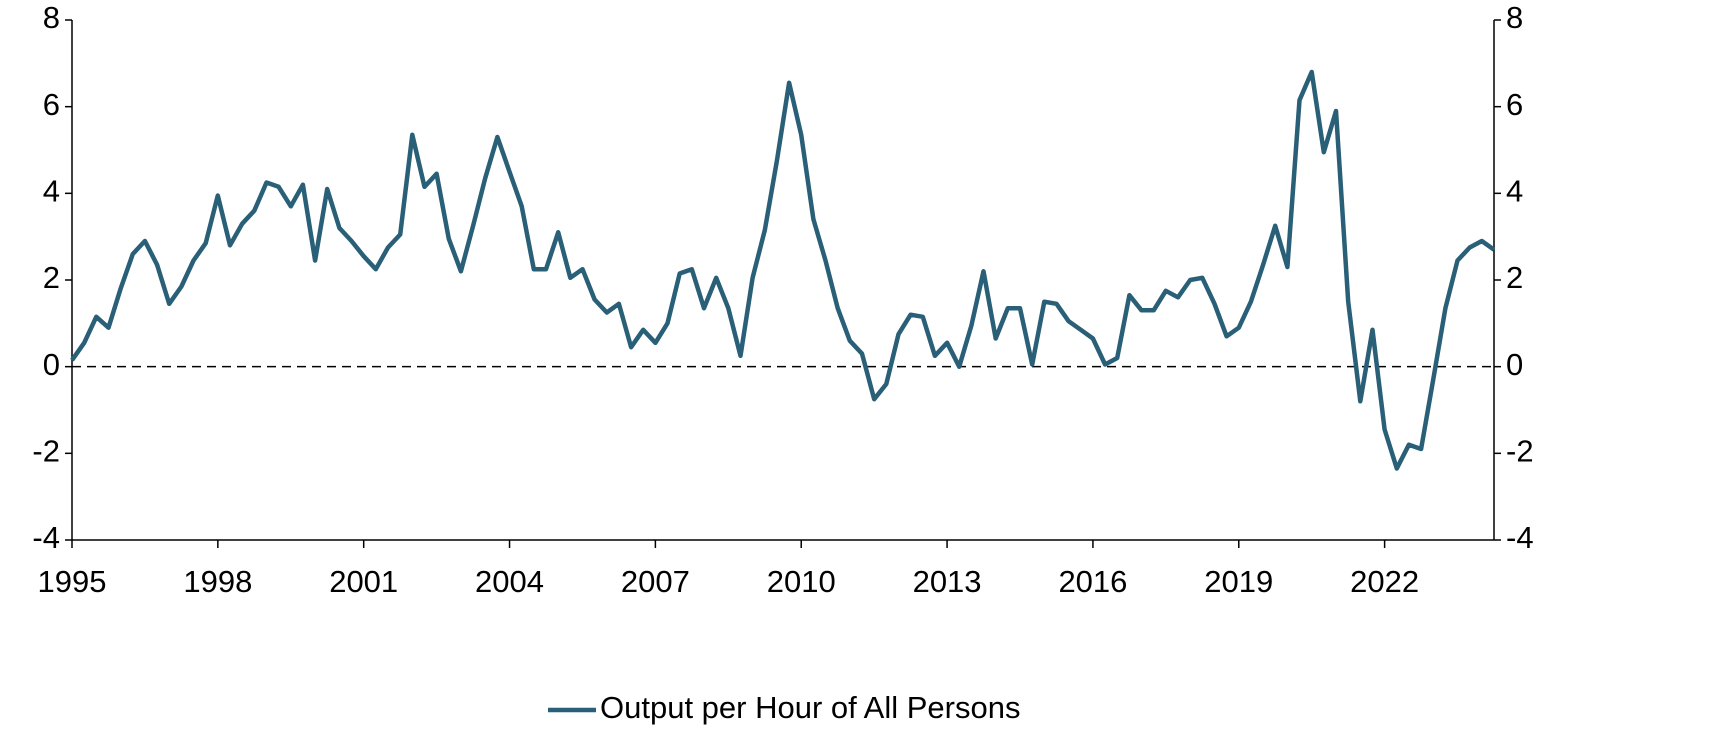 The height and width of the screenshot is (742, 1734). I want to click on y2-tick-label: 6, so click(1514, 104).